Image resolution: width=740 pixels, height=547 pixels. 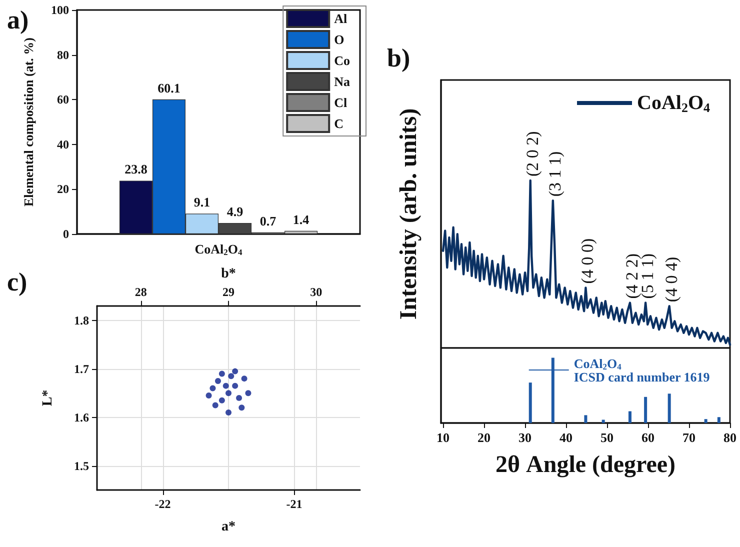 I want to click on x-tick-label: 20, so click(x=484, y=437).